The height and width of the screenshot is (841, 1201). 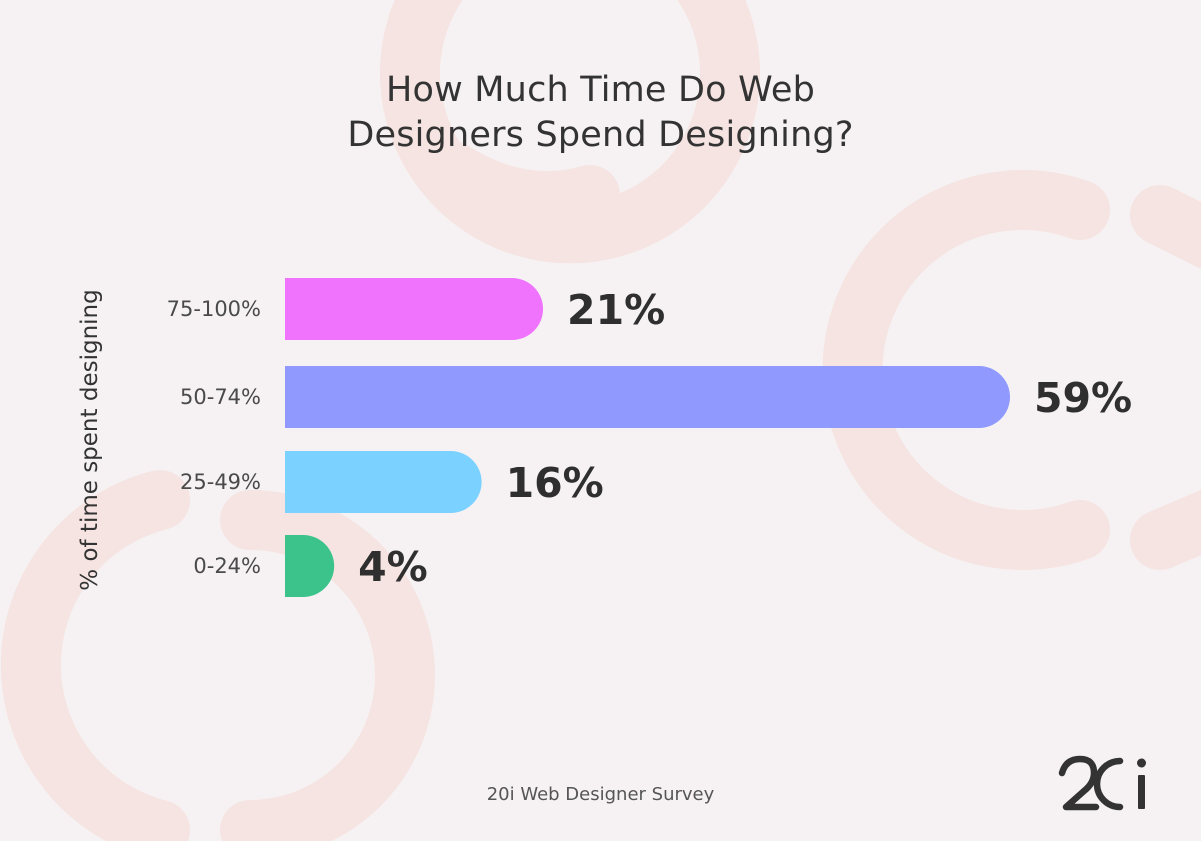 What do you see at coordinates (600, 794) in the screenshot?
I see `source-caption: 20i Web Designer Survey` at bounding box center [600, 794].